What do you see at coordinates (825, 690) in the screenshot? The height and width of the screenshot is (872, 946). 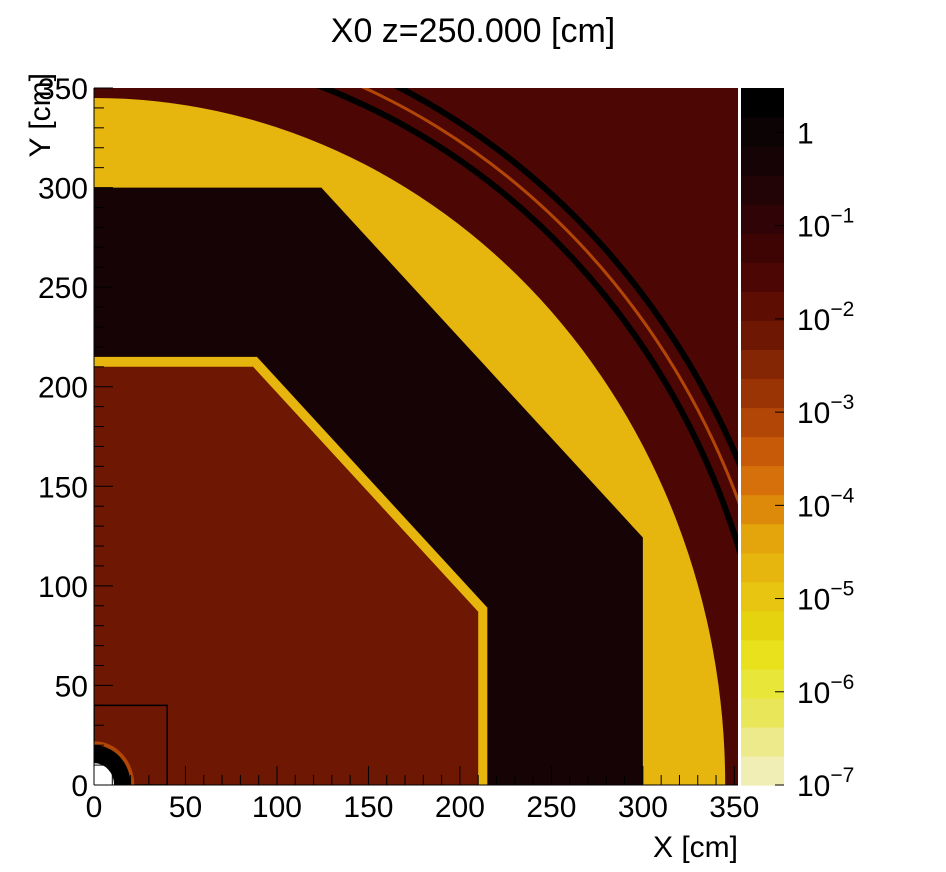 I see `colorbar-tick-label: 10⁻⁶` at bounding box center [825, 690].